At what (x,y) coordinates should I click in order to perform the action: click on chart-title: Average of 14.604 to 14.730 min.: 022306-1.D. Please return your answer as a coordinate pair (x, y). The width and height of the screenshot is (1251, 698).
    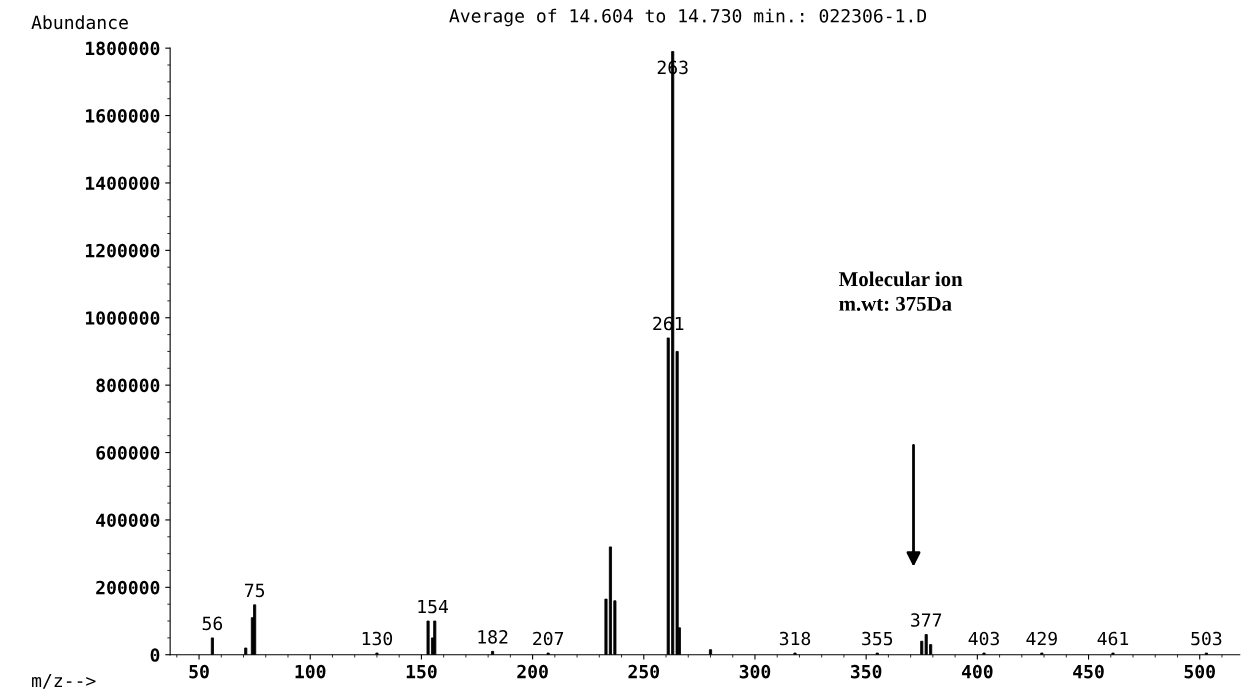
    Looking at the image, I should click on (688, 17).